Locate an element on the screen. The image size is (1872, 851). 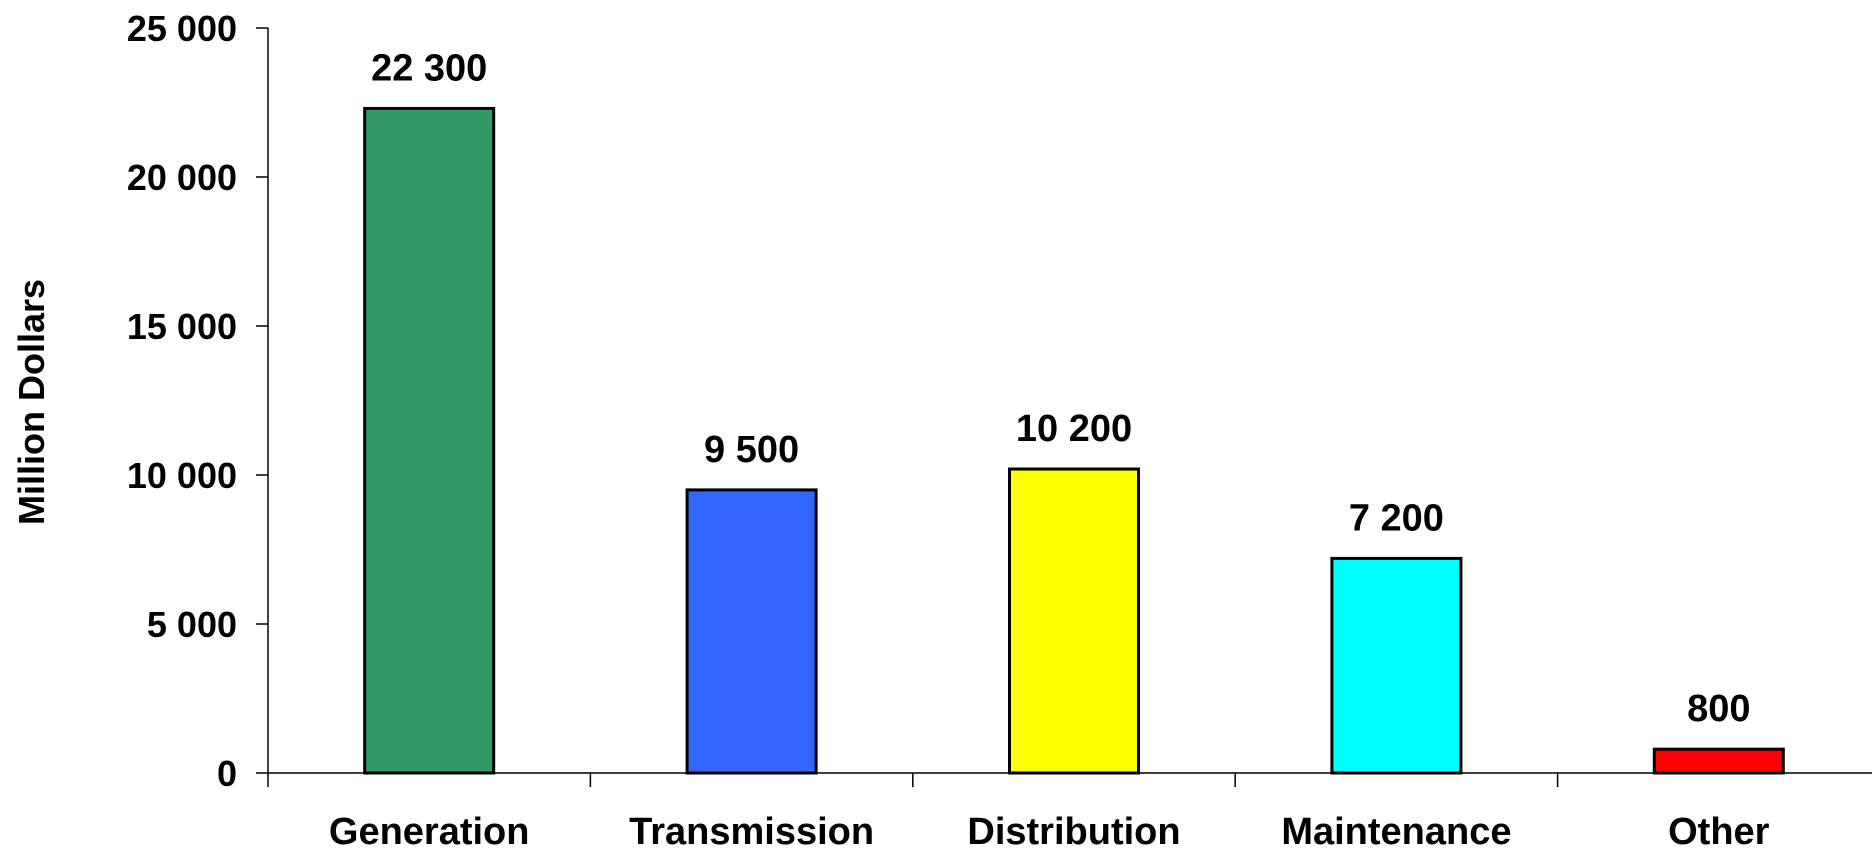
y-axis-ticks: 0 5 000 10 000 15 000 20 000 25 000 is located at coordinates (197, 401).